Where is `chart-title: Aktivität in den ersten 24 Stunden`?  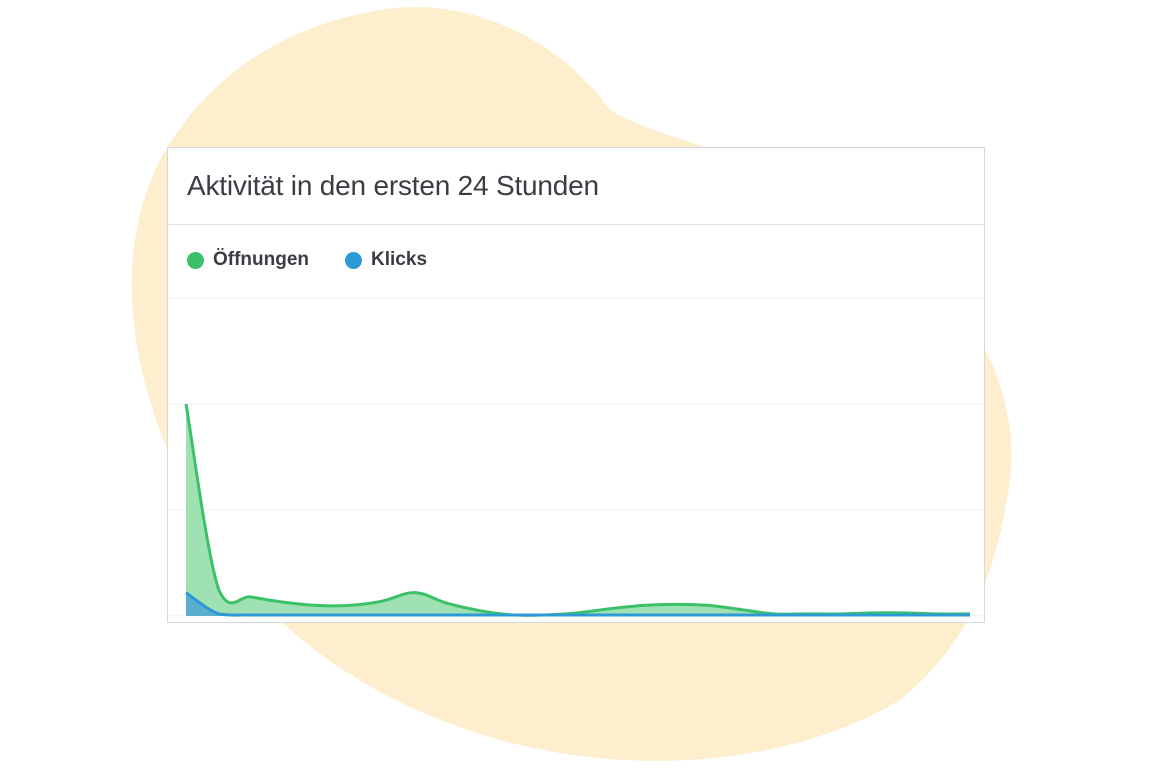
chart-title: Aktivität in den ersten 24 Stunden is located at coordinates (393, 185).